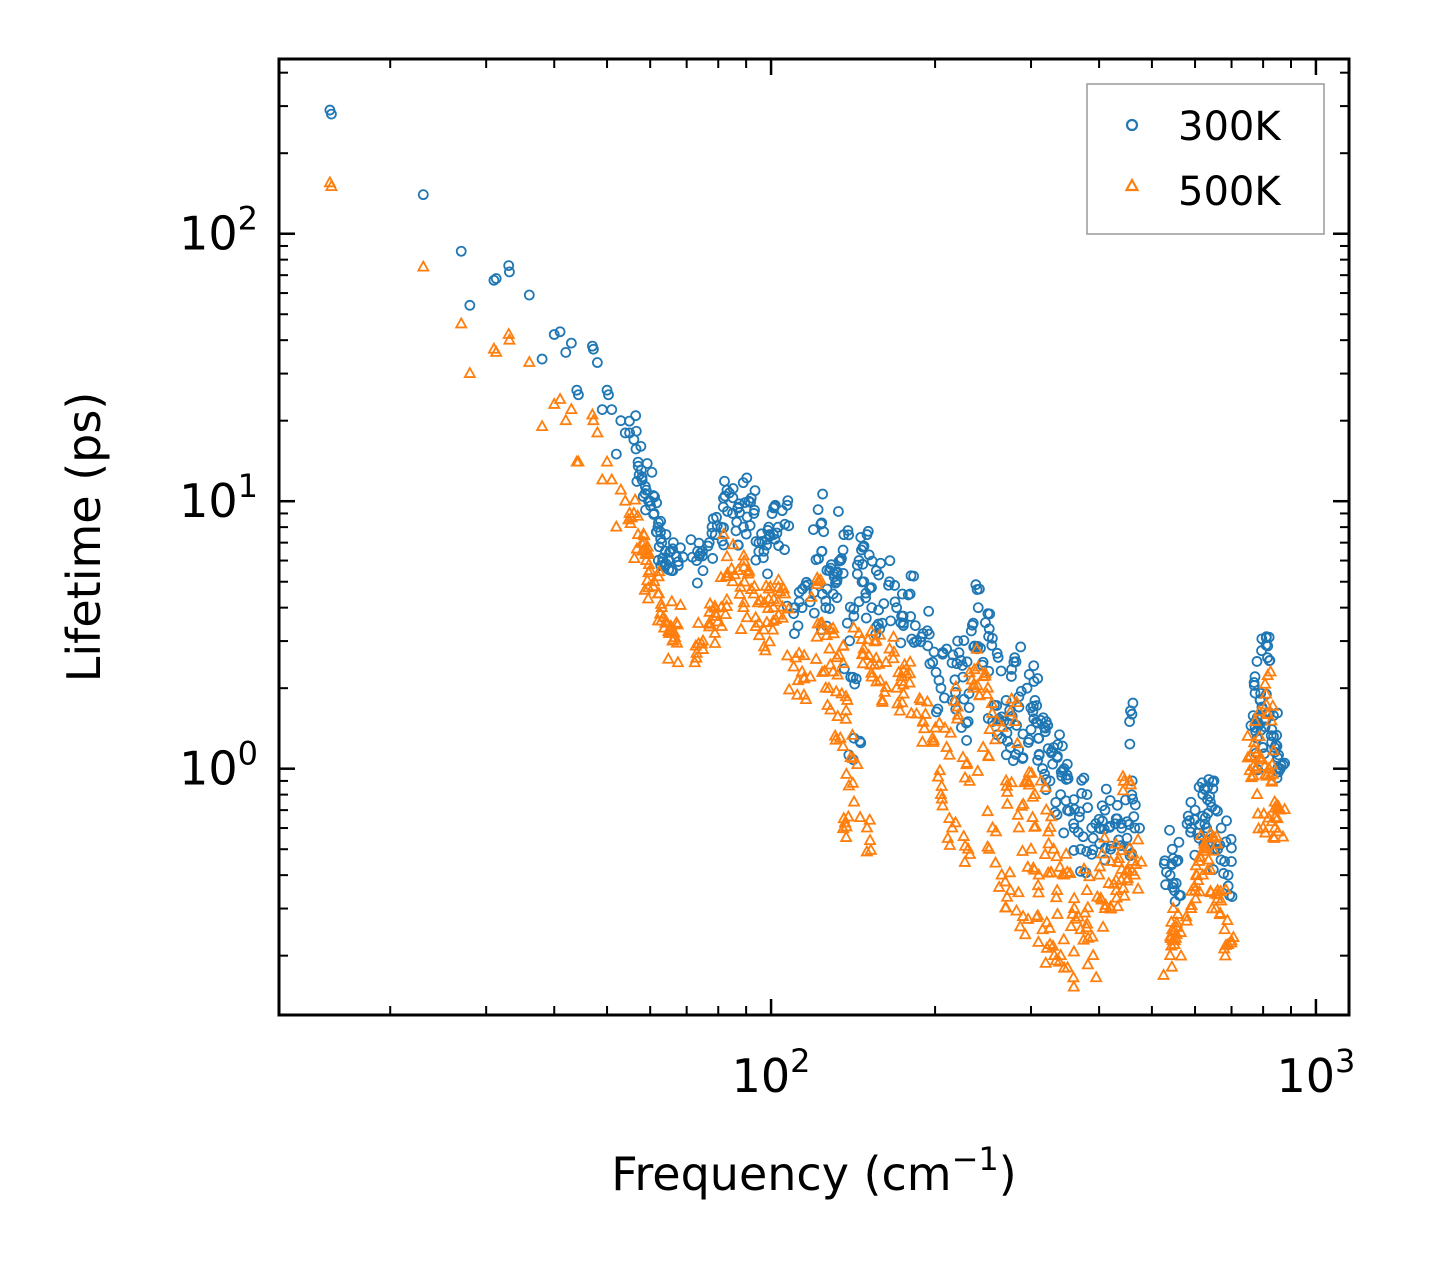 This screenshot has height=1265, width=1429. What do you see at coordinates (218, 230) in the screenshot?
I see `y-tick-label-100: 102` at bounding box center [218, 230].